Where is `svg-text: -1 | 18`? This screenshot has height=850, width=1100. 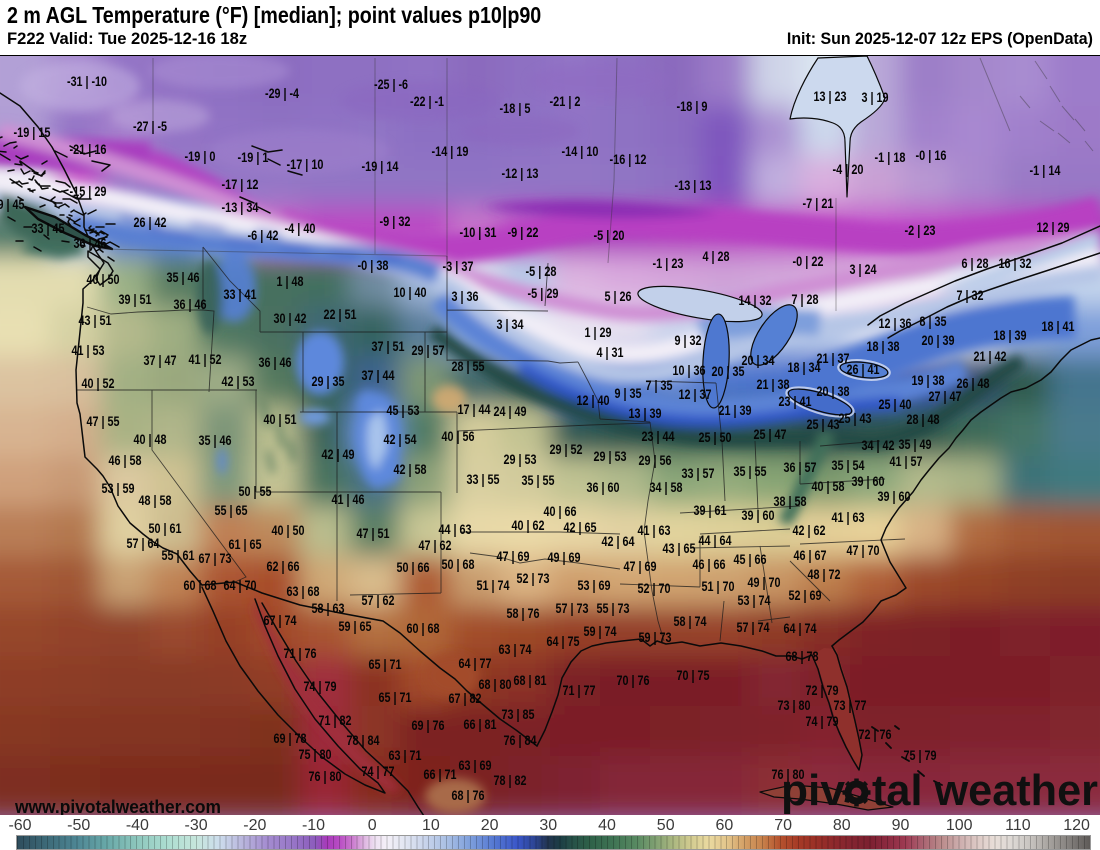 svg-text: -1 | 18 is located at coordinates (890, 157).